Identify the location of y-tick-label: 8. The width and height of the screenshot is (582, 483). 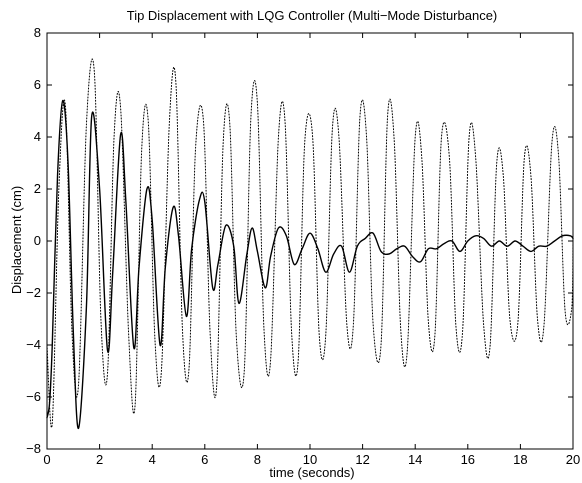
(37, 32).